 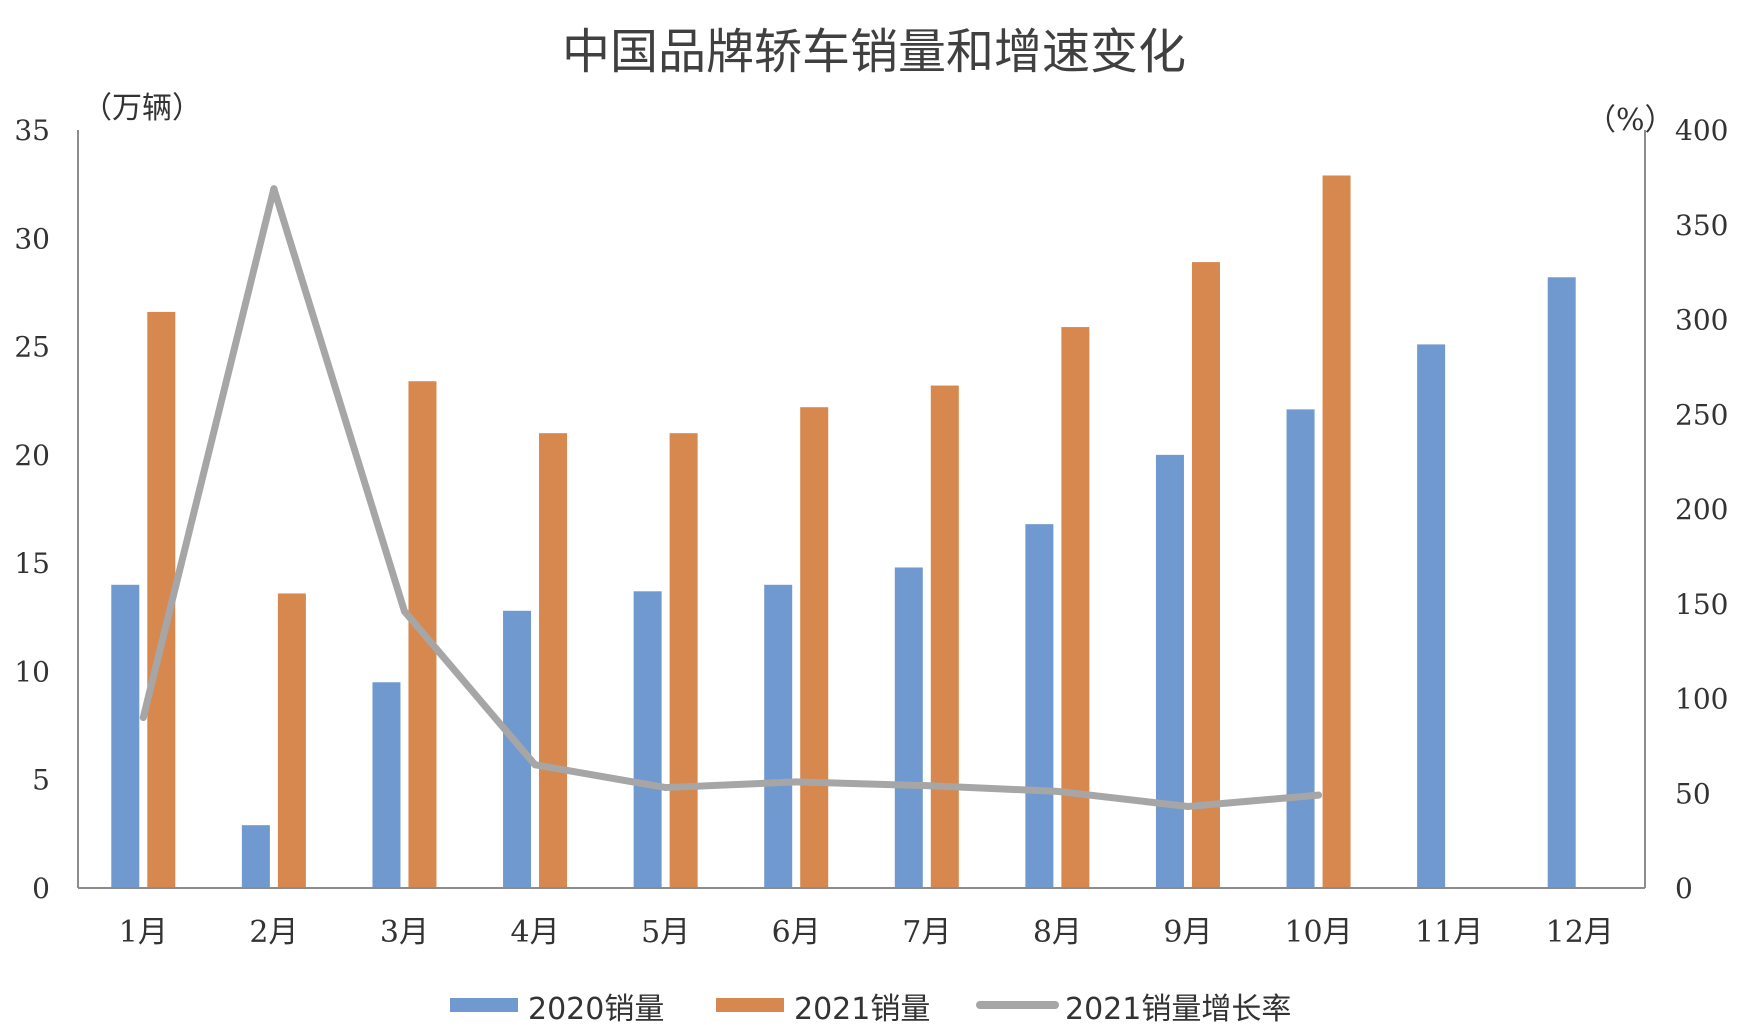 What do you see at coordinates (32, 238) in the screenshot?
I see `left-tick-label: 30` at bounding box center [32, 238].